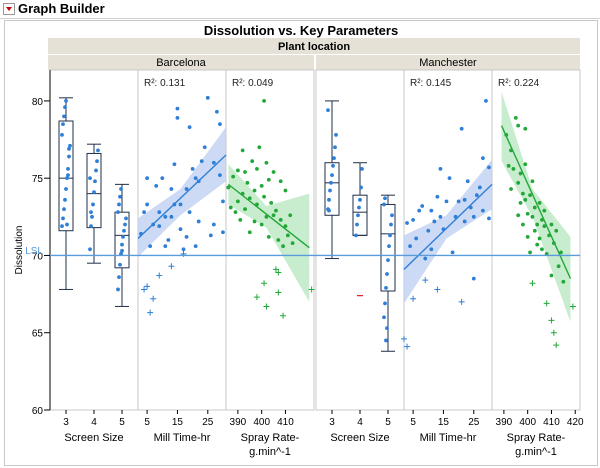 Image resolution: width=600 pixels, height=468 pixels. Describe the element at coordinates (181, 63) in the screenshot. I see `group-header-barcelona: Barcelona` at that location.